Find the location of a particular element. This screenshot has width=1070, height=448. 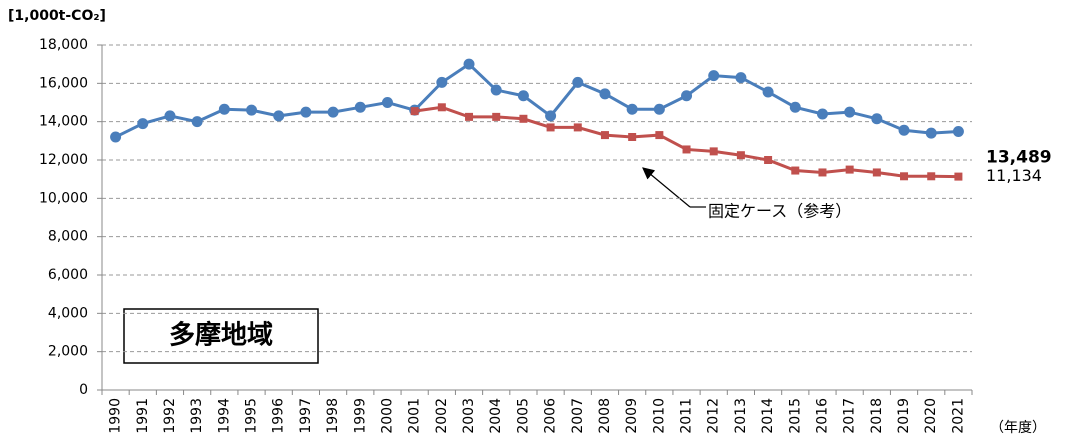

y-tick-label: 18,000 is located at coordinates (63, 45).